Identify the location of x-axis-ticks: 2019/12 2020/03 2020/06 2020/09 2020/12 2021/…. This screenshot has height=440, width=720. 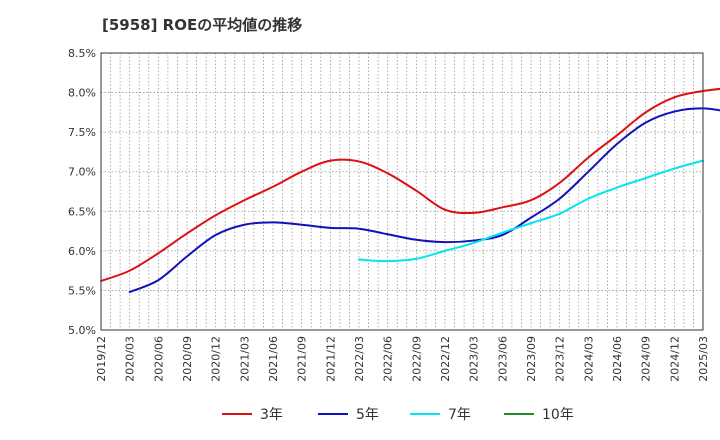
(402, 359).